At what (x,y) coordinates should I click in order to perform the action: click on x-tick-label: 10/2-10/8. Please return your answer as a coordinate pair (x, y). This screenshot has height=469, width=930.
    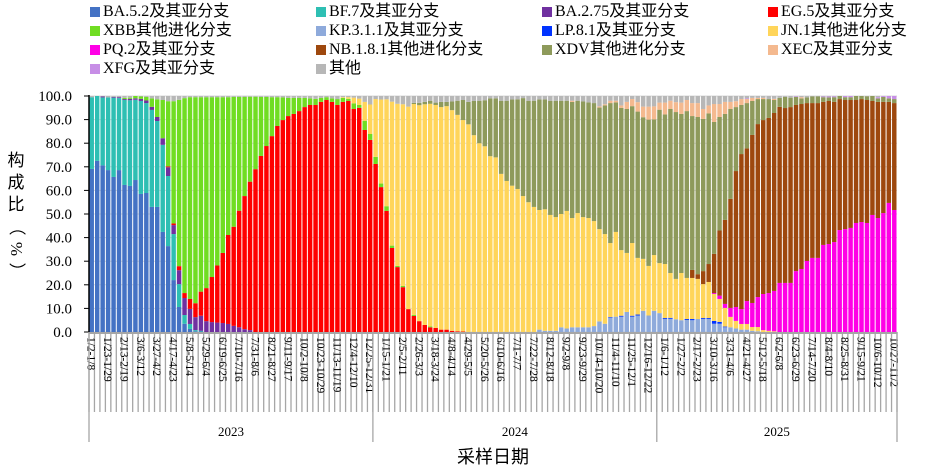
    Looking at the image, I should click on (304, 359).